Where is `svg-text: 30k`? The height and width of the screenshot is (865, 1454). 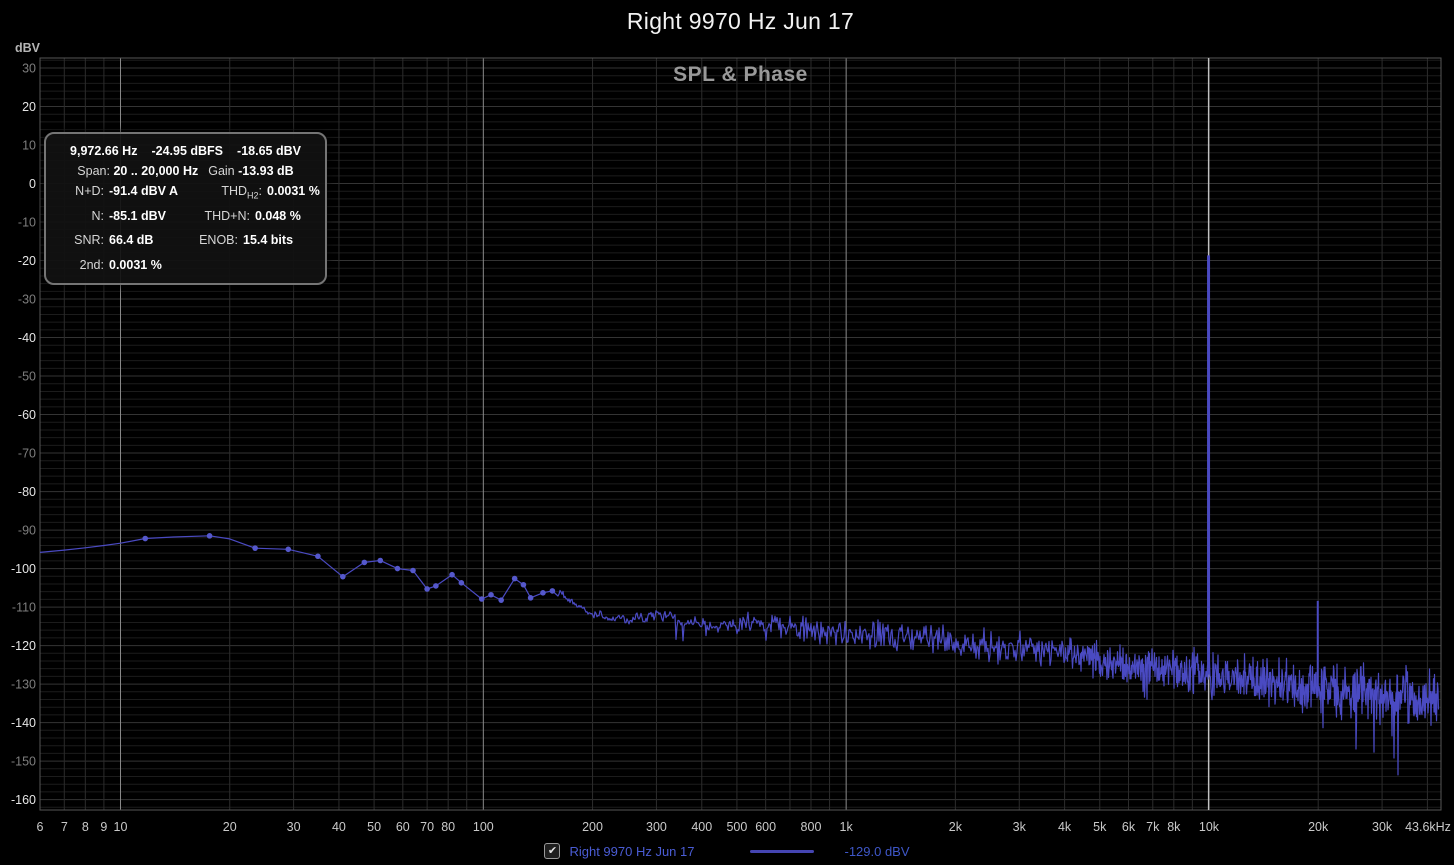 svg-text: 30k is located at coordinates (1382, 827).